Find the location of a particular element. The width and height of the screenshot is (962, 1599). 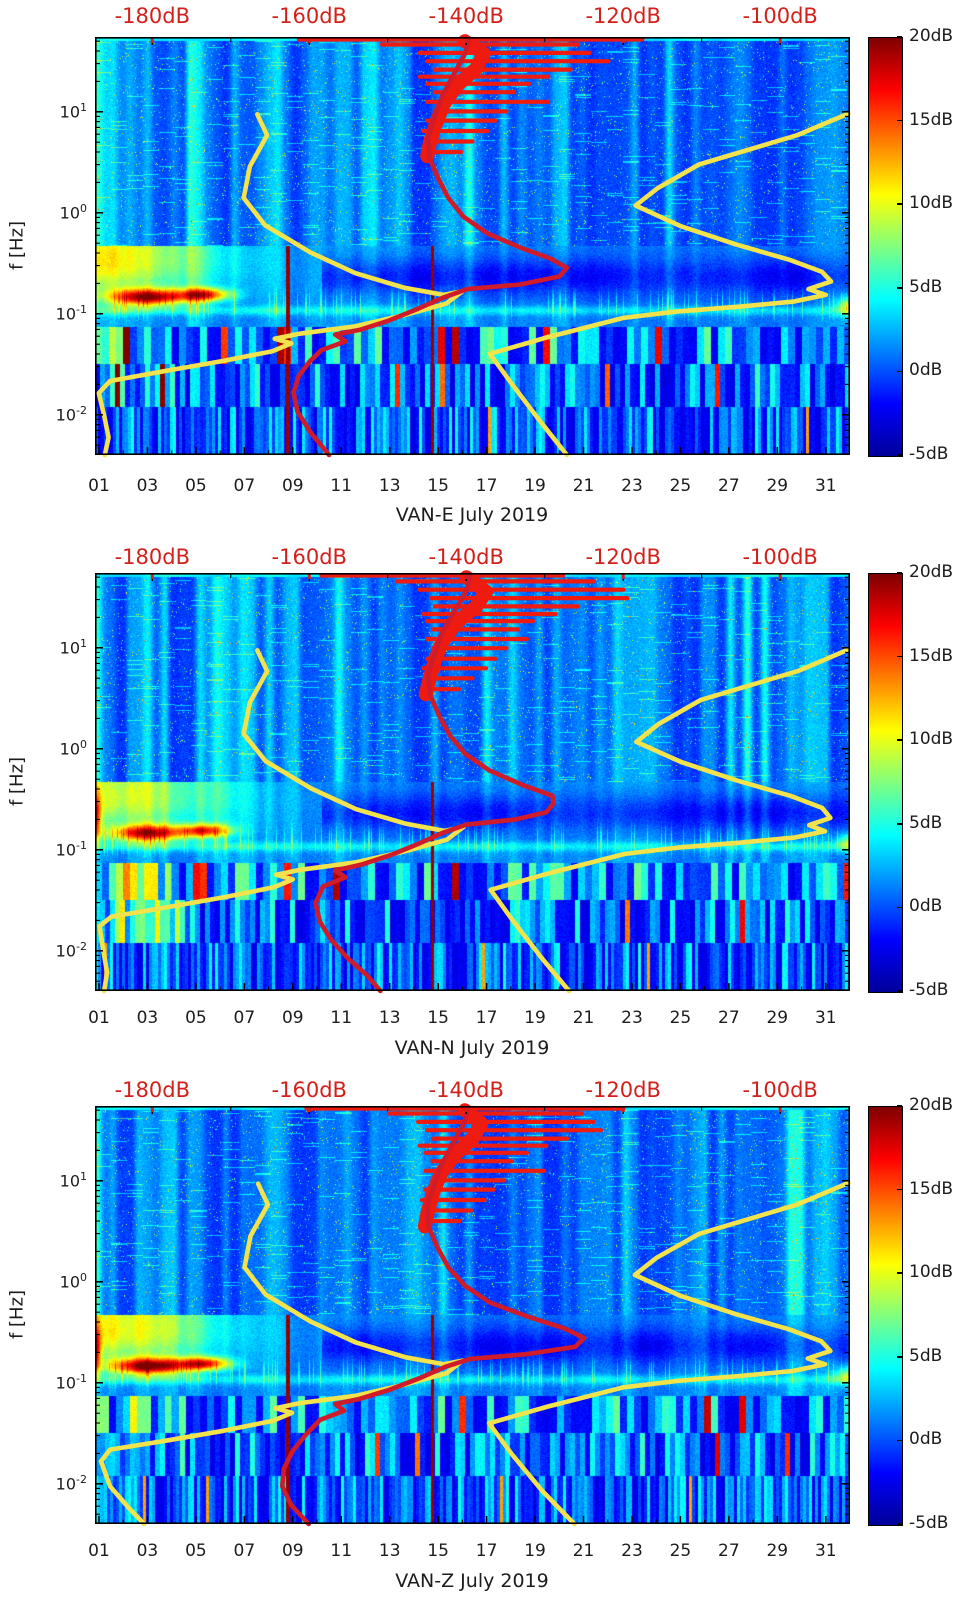

colorbar-tick-label: 15dB is located at coordinates (931, 119).